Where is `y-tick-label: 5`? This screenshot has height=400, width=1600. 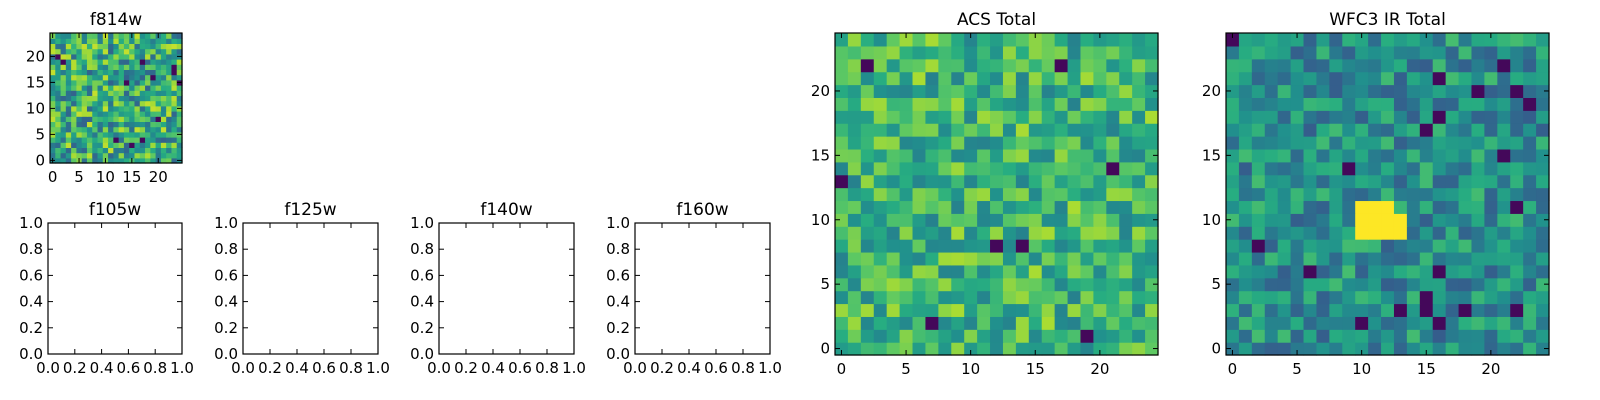
y-tick-label: 5 is located at coordinates (1216, 284).